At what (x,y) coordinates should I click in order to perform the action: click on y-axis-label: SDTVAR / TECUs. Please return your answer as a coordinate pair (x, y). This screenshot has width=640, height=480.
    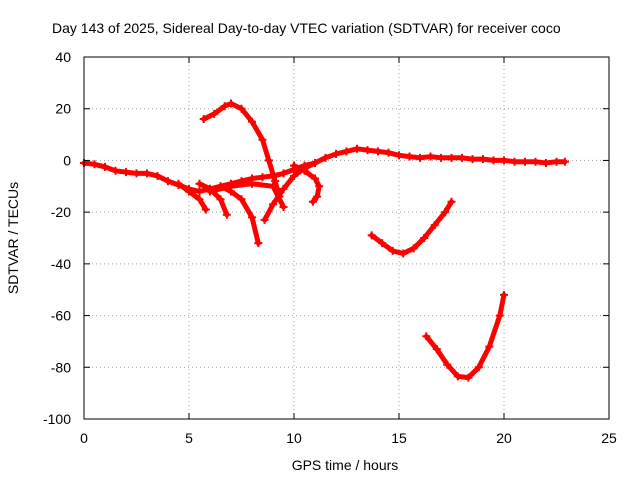
    Looking at the image, I should click on (13, 238).